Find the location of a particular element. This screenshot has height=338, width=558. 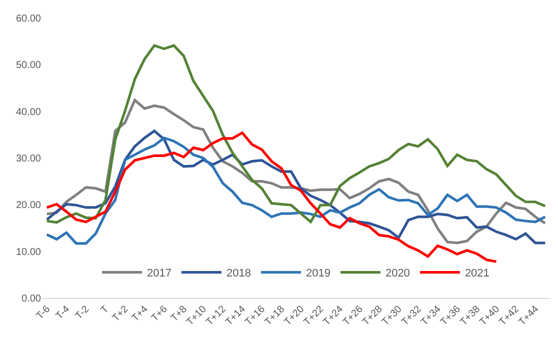

y-tick-label: 20.00 is located at coordinates (29, 206).